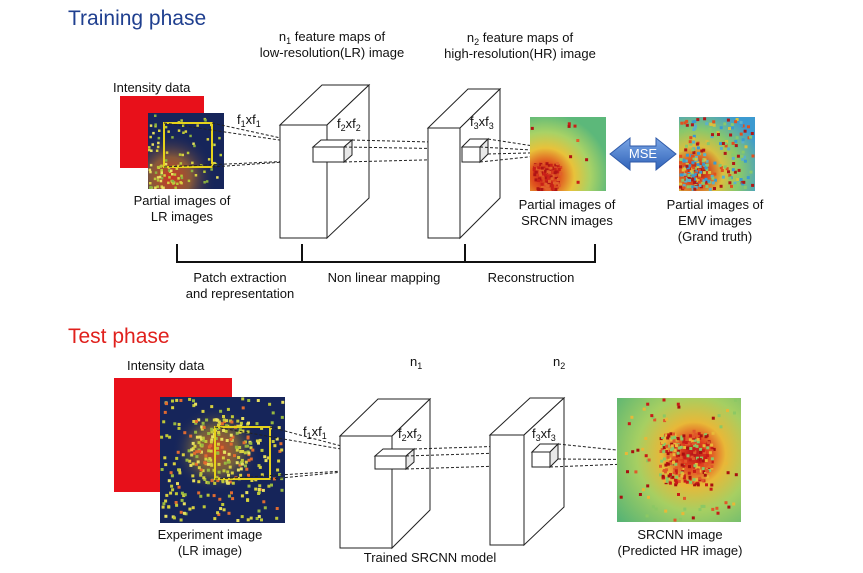  I want to click on training-lr-patch-box, so click(188, 145).